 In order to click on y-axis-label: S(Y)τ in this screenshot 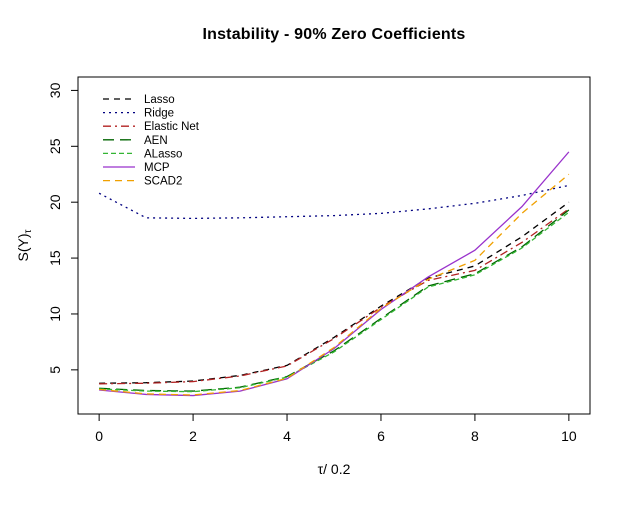, I will do `click(24, 245)`.